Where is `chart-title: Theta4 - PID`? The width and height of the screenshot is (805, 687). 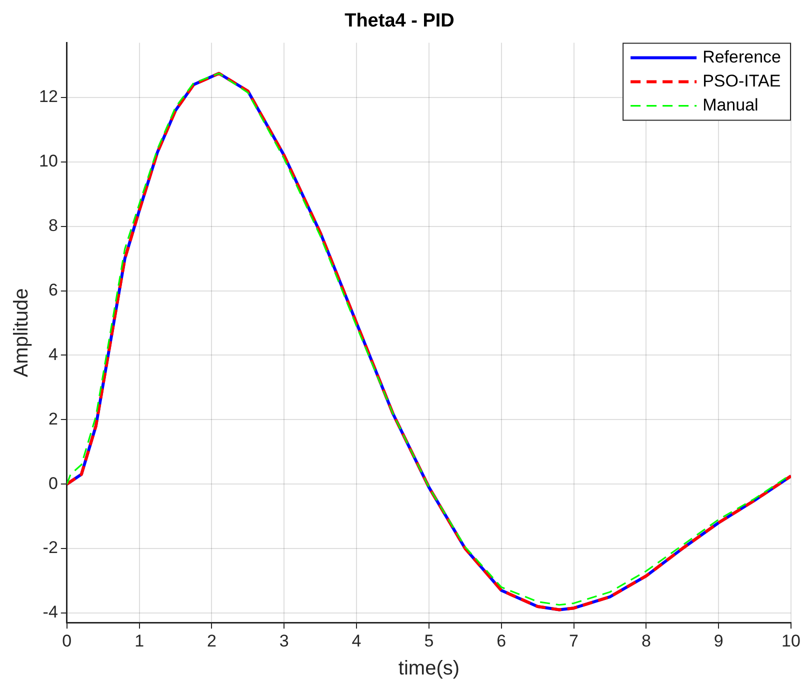 chart-title: Theta4 - PID is located at coordinates (399, 21).